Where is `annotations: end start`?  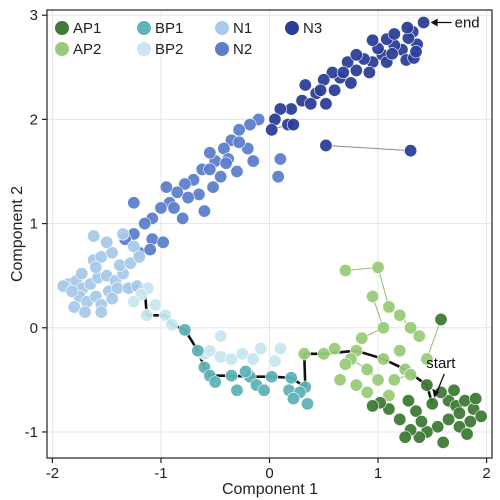
annotations: end start is located at coordinates (452, 206).